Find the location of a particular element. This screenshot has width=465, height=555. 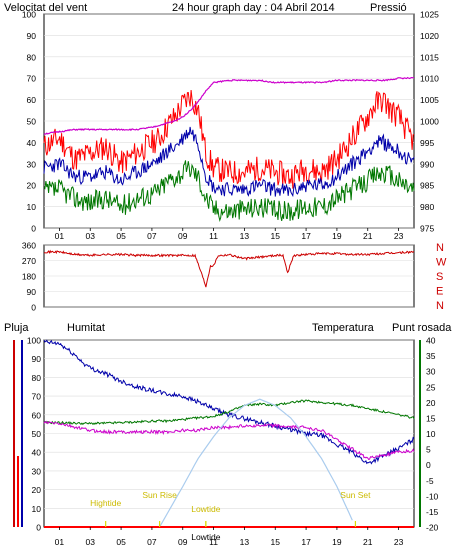

wind-left-tick-label: 70 is located at coordinates (32, 79).